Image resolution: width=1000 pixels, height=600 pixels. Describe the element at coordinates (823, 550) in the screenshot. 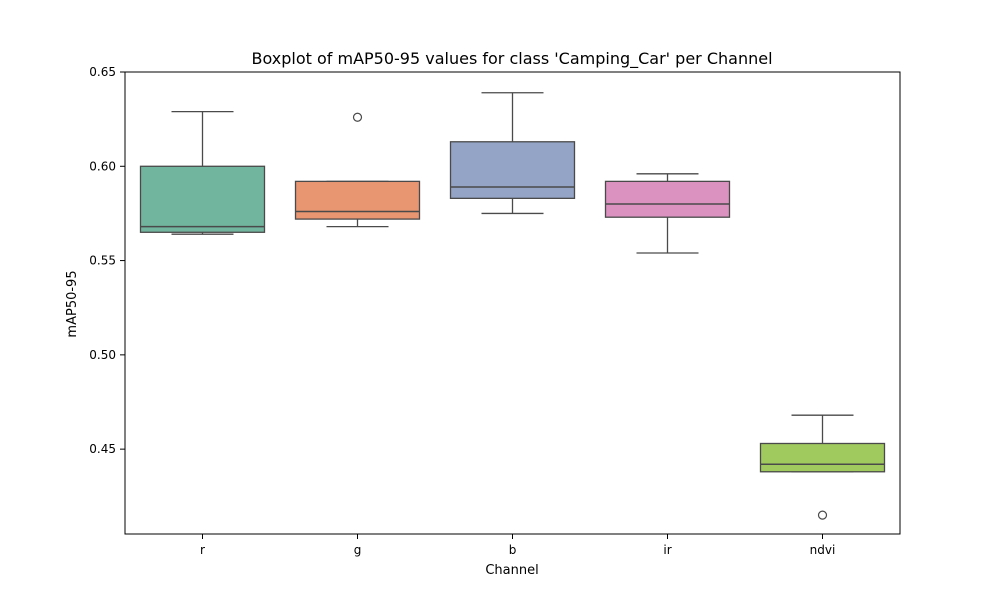

I see `x-tick-label: ndvi` at that location.